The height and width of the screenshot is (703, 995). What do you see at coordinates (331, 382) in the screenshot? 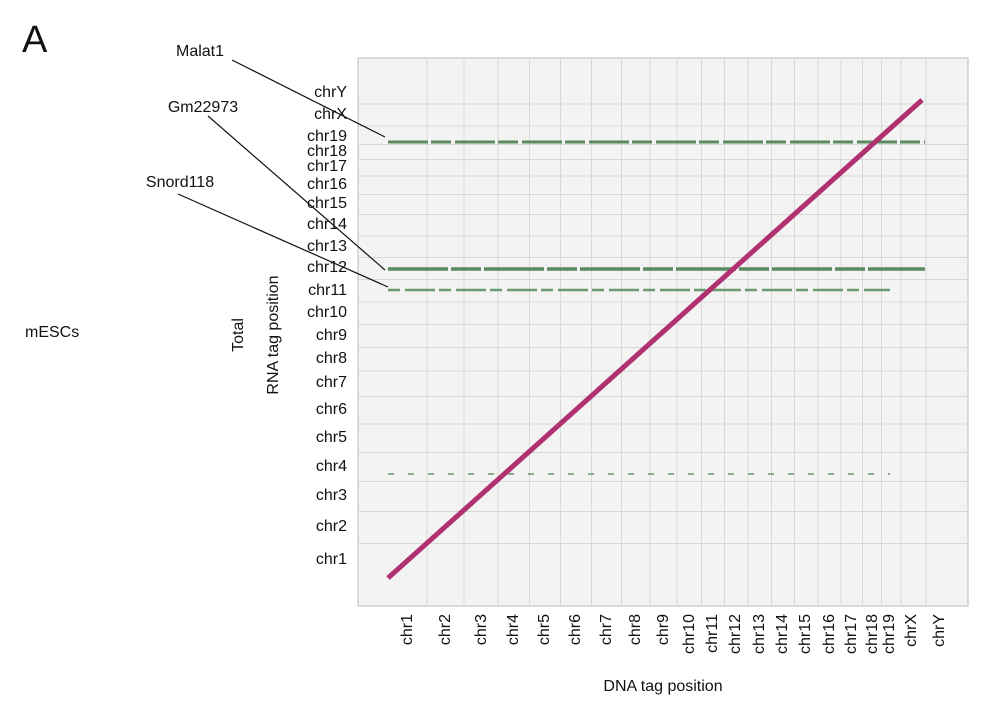
I see `y-tick-label: chr7` at bounding box center [331, 382].